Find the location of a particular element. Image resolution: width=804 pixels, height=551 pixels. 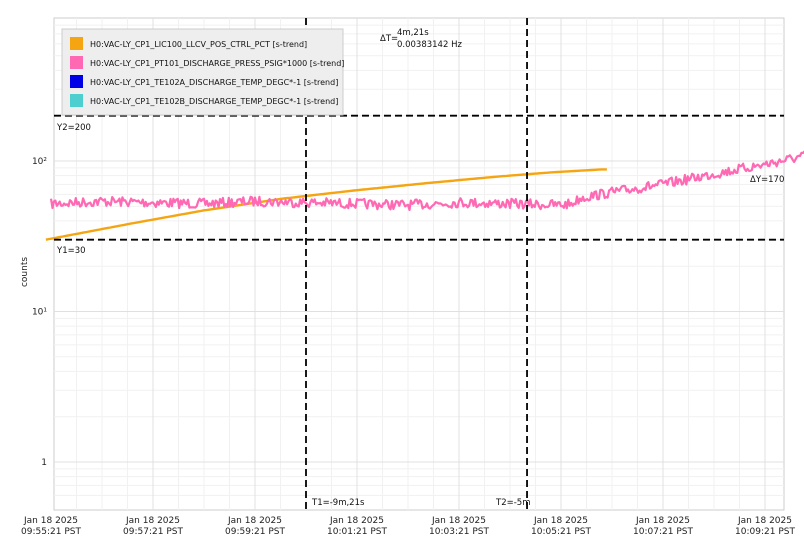

x-tick-label: 10:09:21 PST is located at coordinates (765, 532).